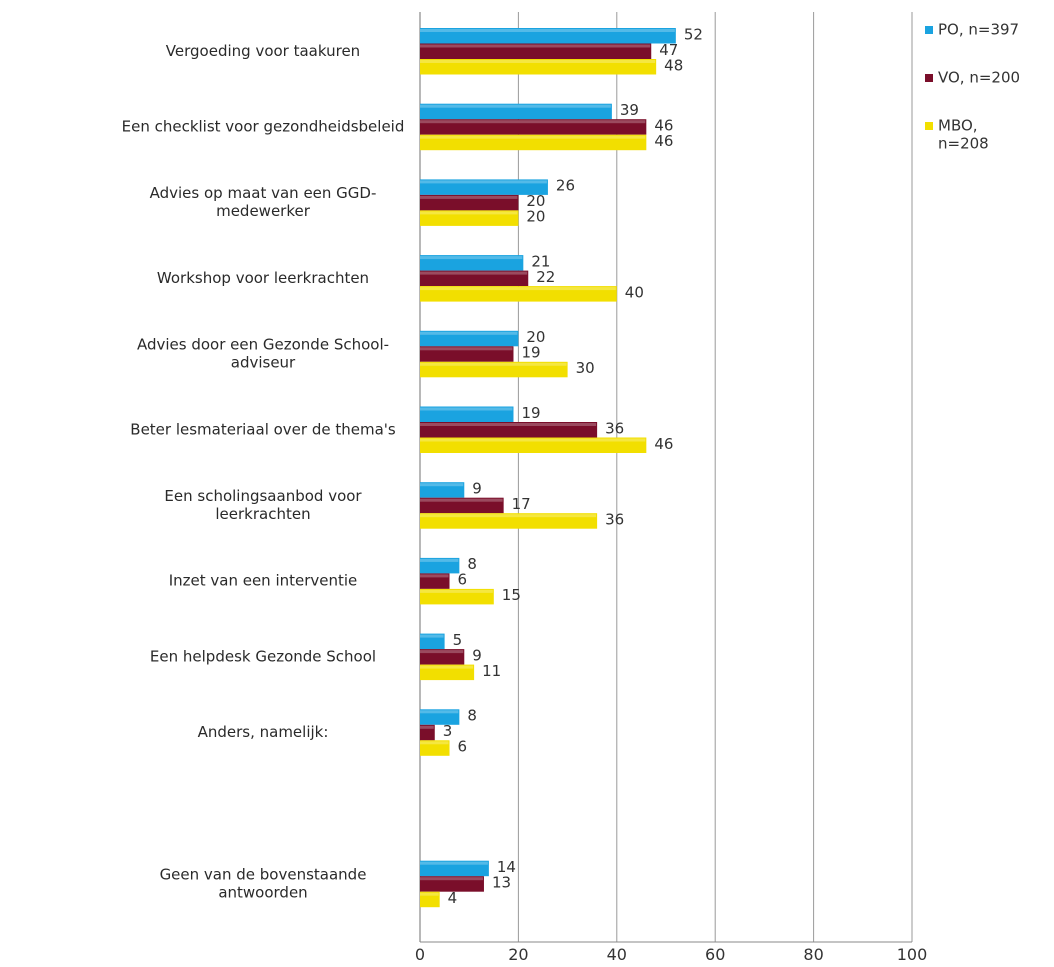 Image resolution: width=1054 pixels, height=967 pixels. What do you see at coordinates (448, 731) in the screenshot?
I see `value-label: 3` at bounding box center [448, 731].